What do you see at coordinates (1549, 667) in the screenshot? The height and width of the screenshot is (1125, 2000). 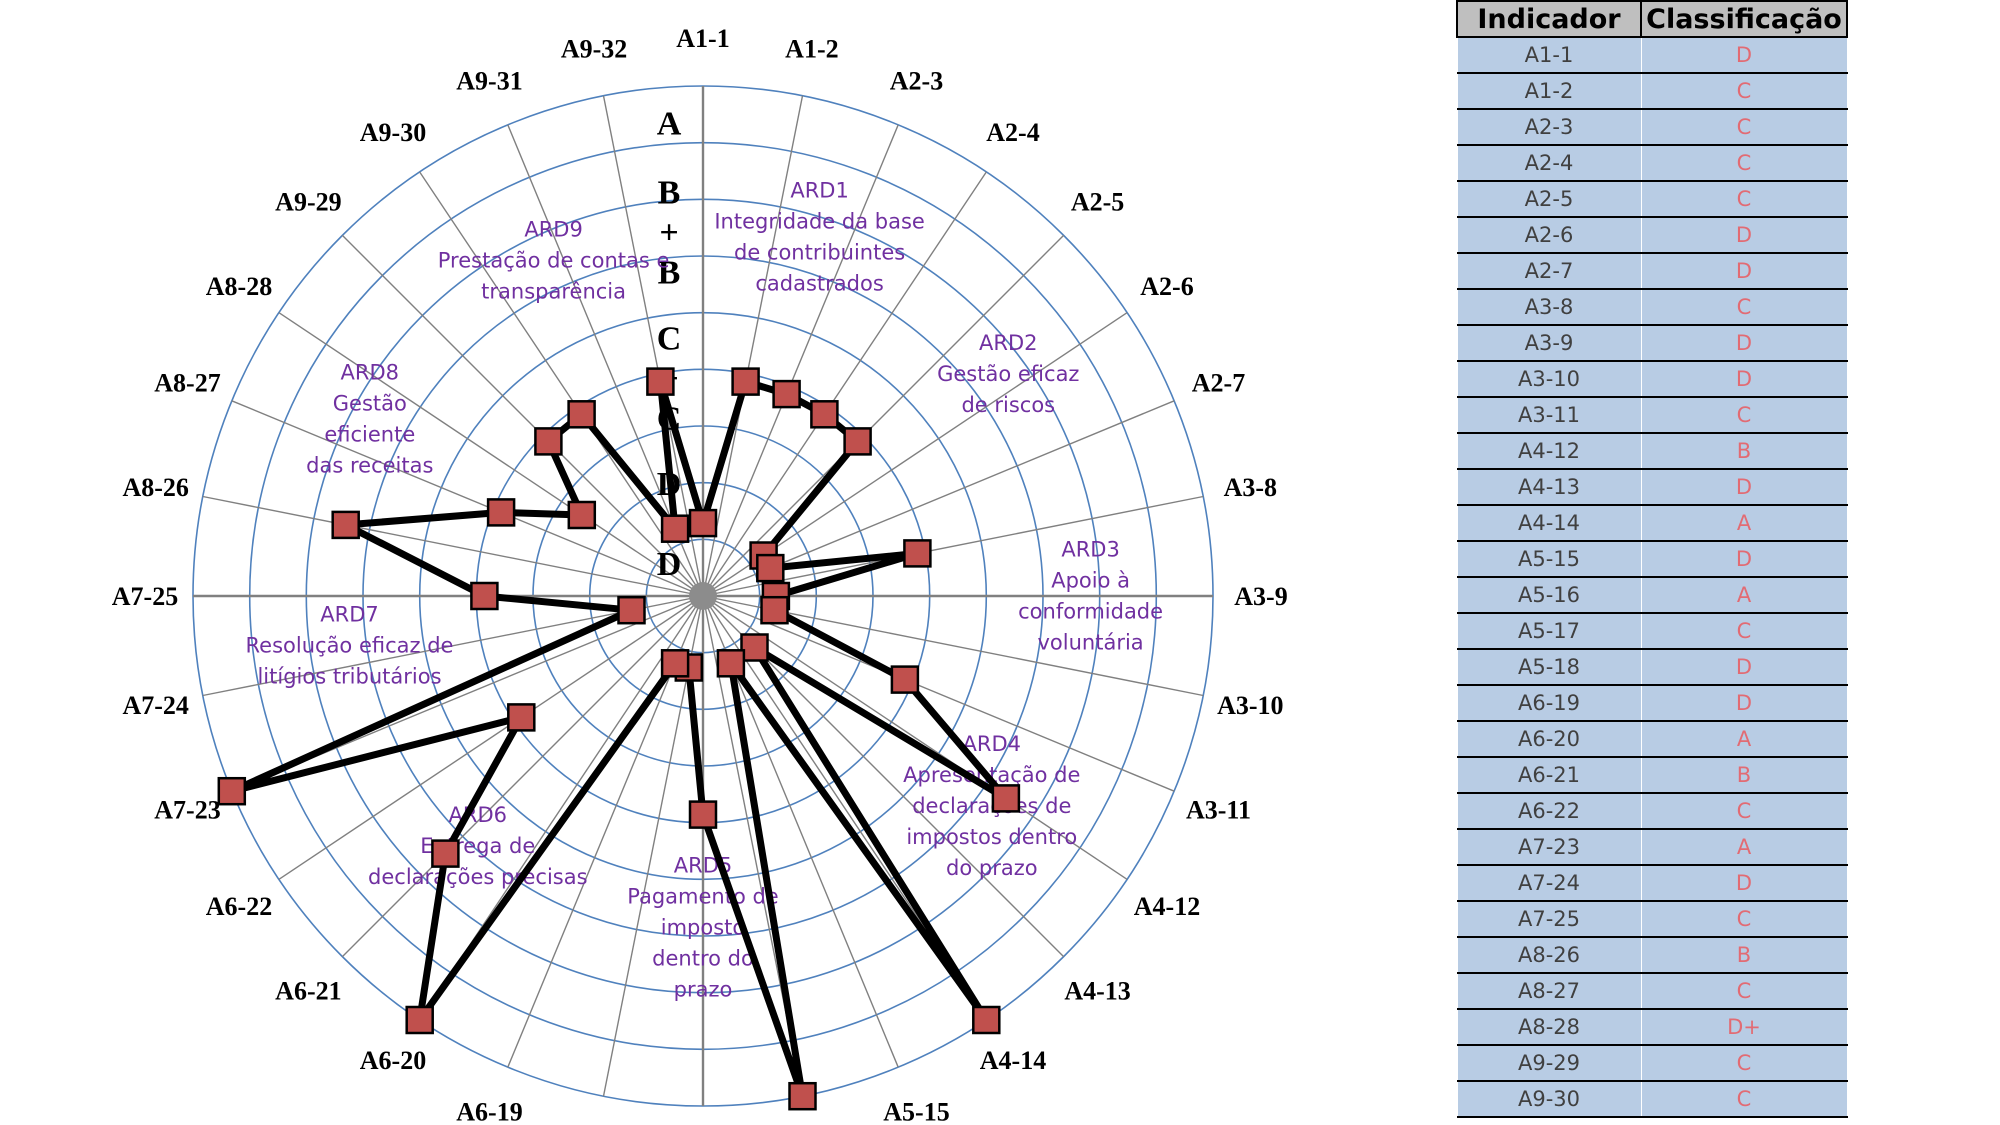 I see `indicator-cell: A5-18` at bounding box center [1549, 667].